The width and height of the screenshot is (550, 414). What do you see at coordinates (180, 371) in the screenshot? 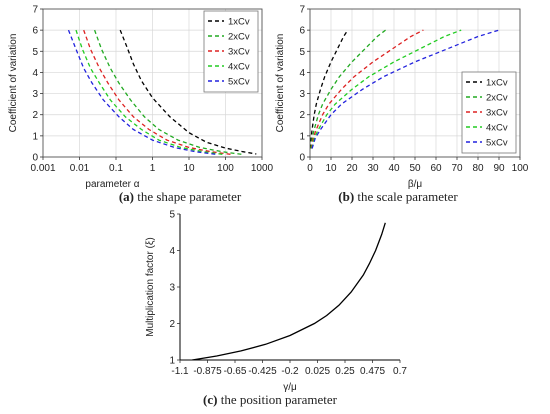
I see `x-tick-label: -1.1` at bounding box center [180, 371].